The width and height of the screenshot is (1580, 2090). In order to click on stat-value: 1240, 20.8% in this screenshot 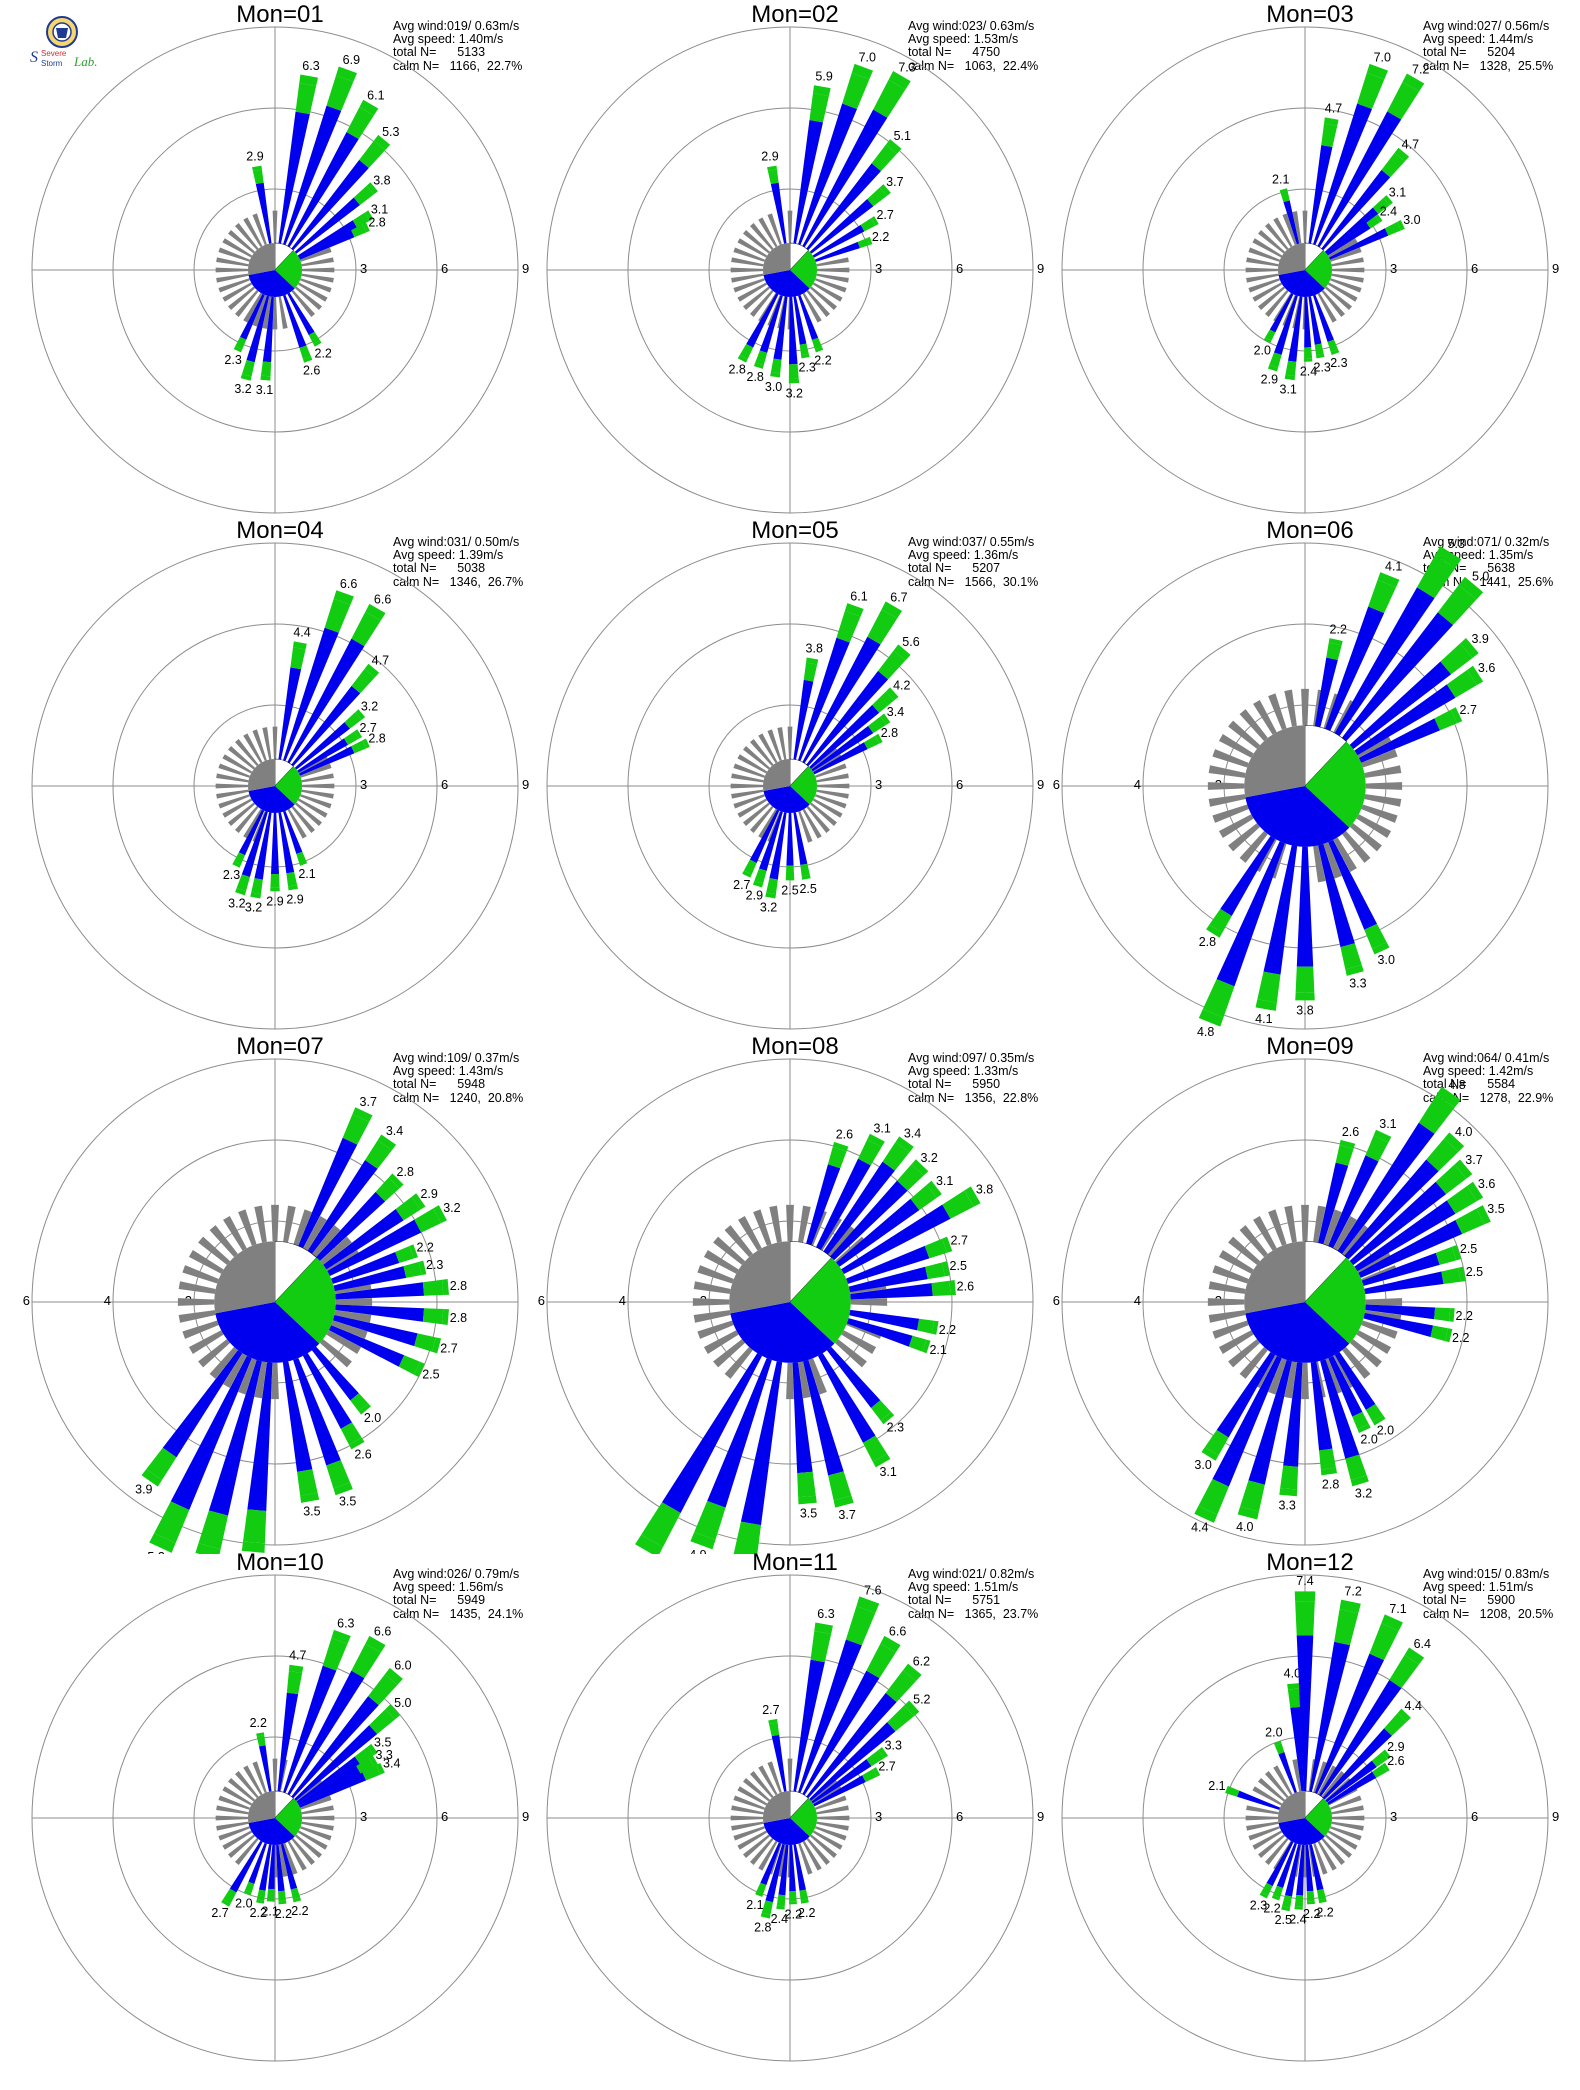, I will do `click(486, 1097)`.